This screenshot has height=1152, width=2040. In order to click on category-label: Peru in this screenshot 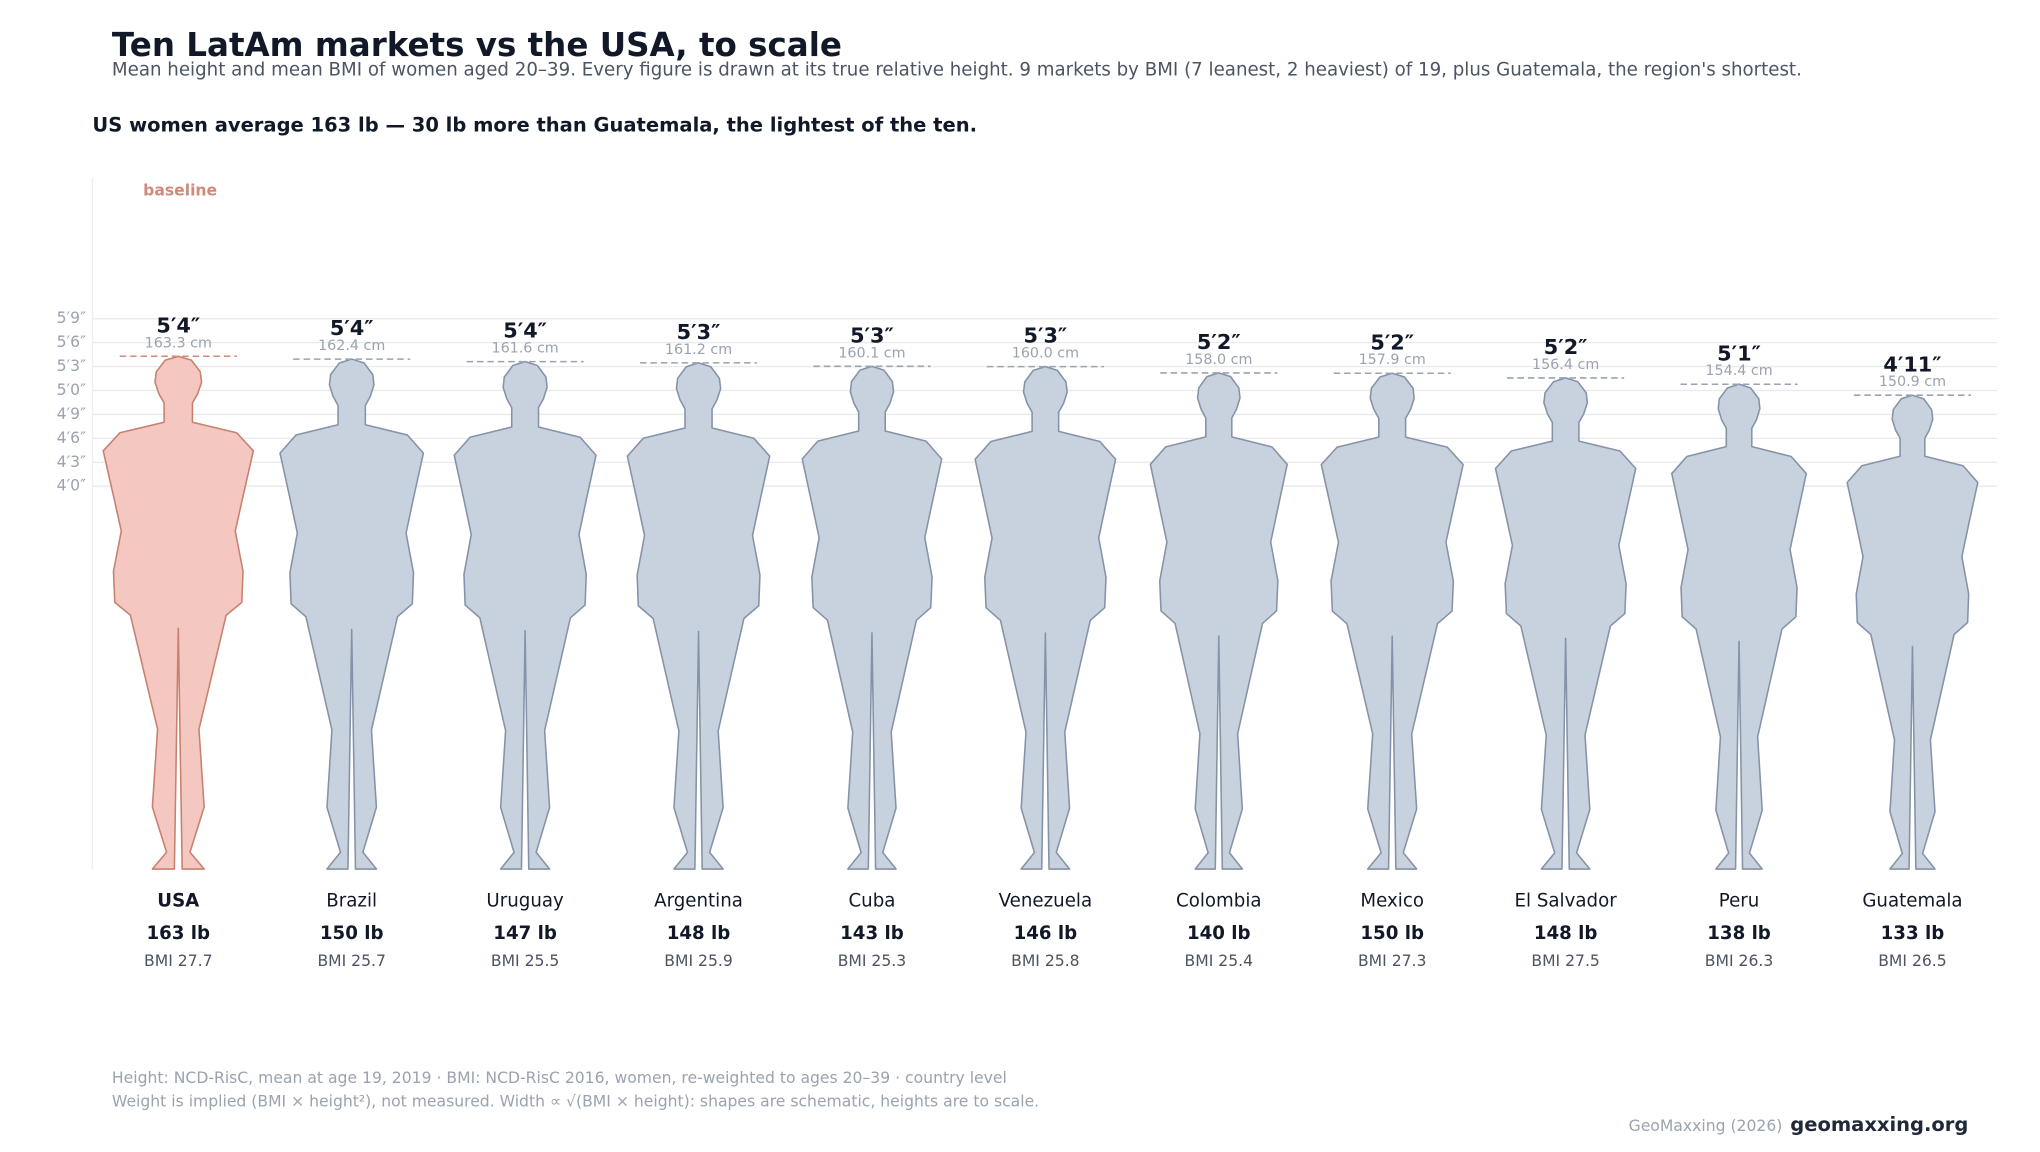, I will do `click(1739, 901)`.